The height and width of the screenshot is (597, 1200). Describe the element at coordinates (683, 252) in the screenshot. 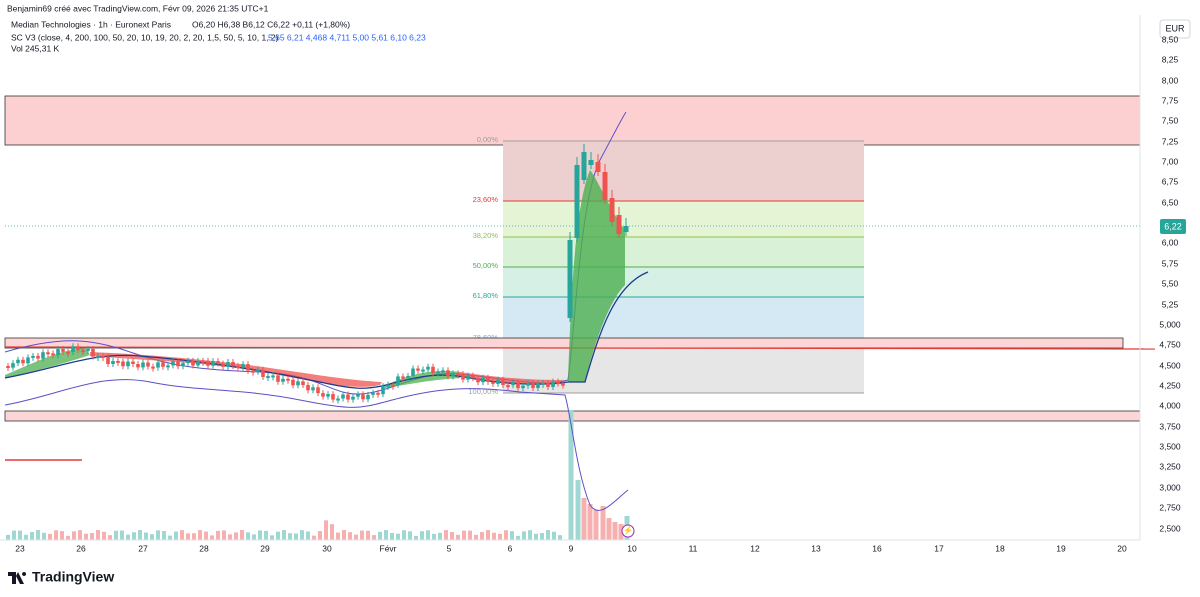

I see `fib-band` at that location.